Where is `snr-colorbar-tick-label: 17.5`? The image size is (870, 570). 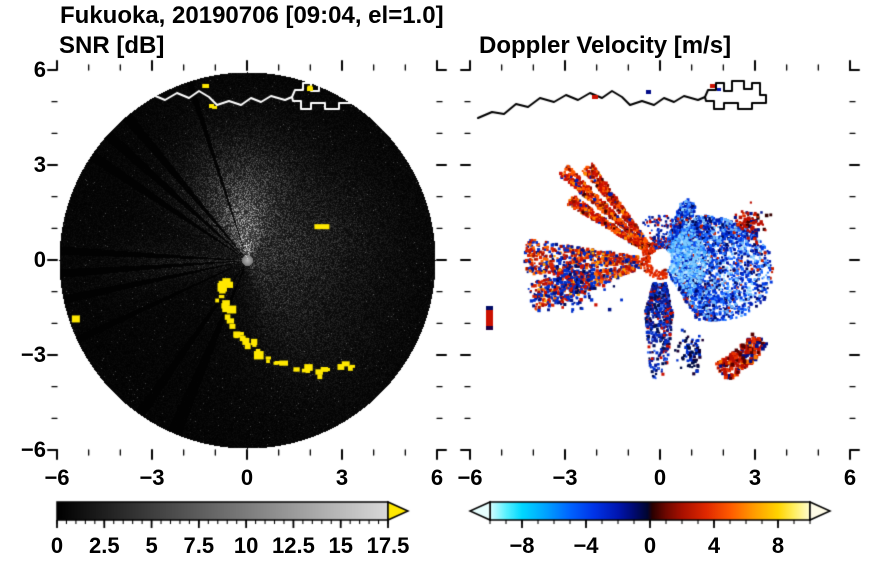
snr-colorbar-tick-label: 17.5 is located at coordinates (388, 545).